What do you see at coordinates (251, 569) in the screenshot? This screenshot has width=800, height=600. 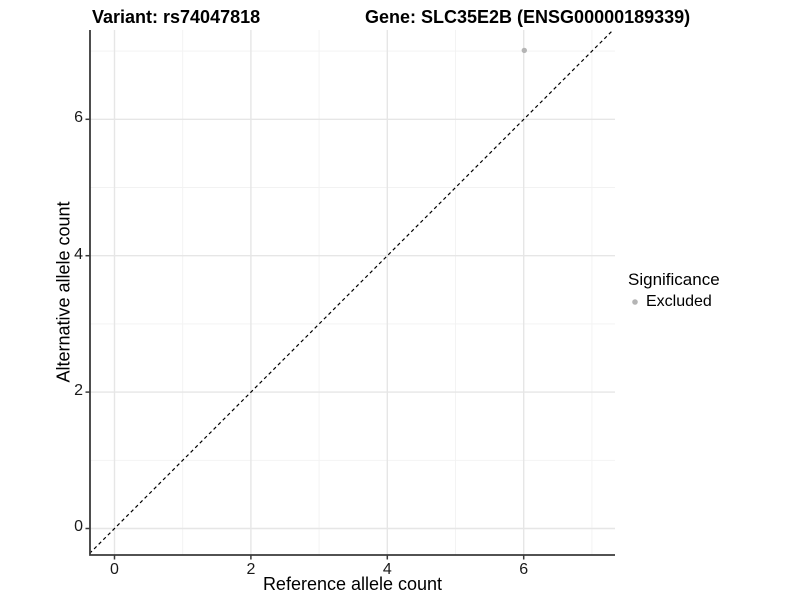 I see `x-tick-label-2: 2` at bounding box center [251, 569].